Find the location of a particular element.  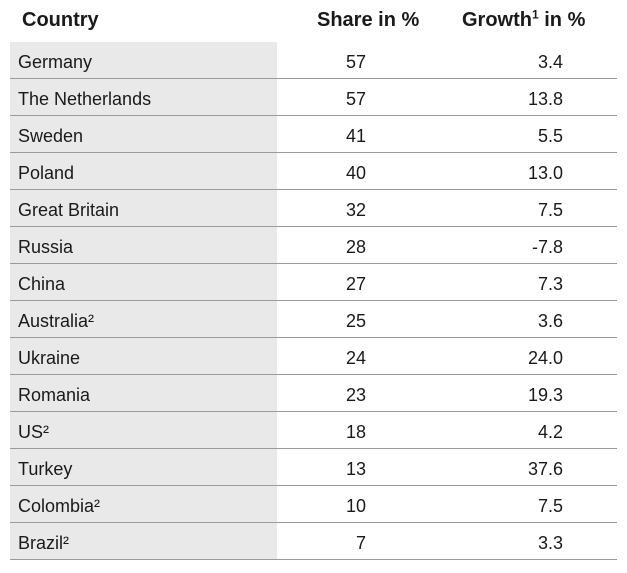

table-row: Australia² 25 3.6 is located at coordinates (313, 319).